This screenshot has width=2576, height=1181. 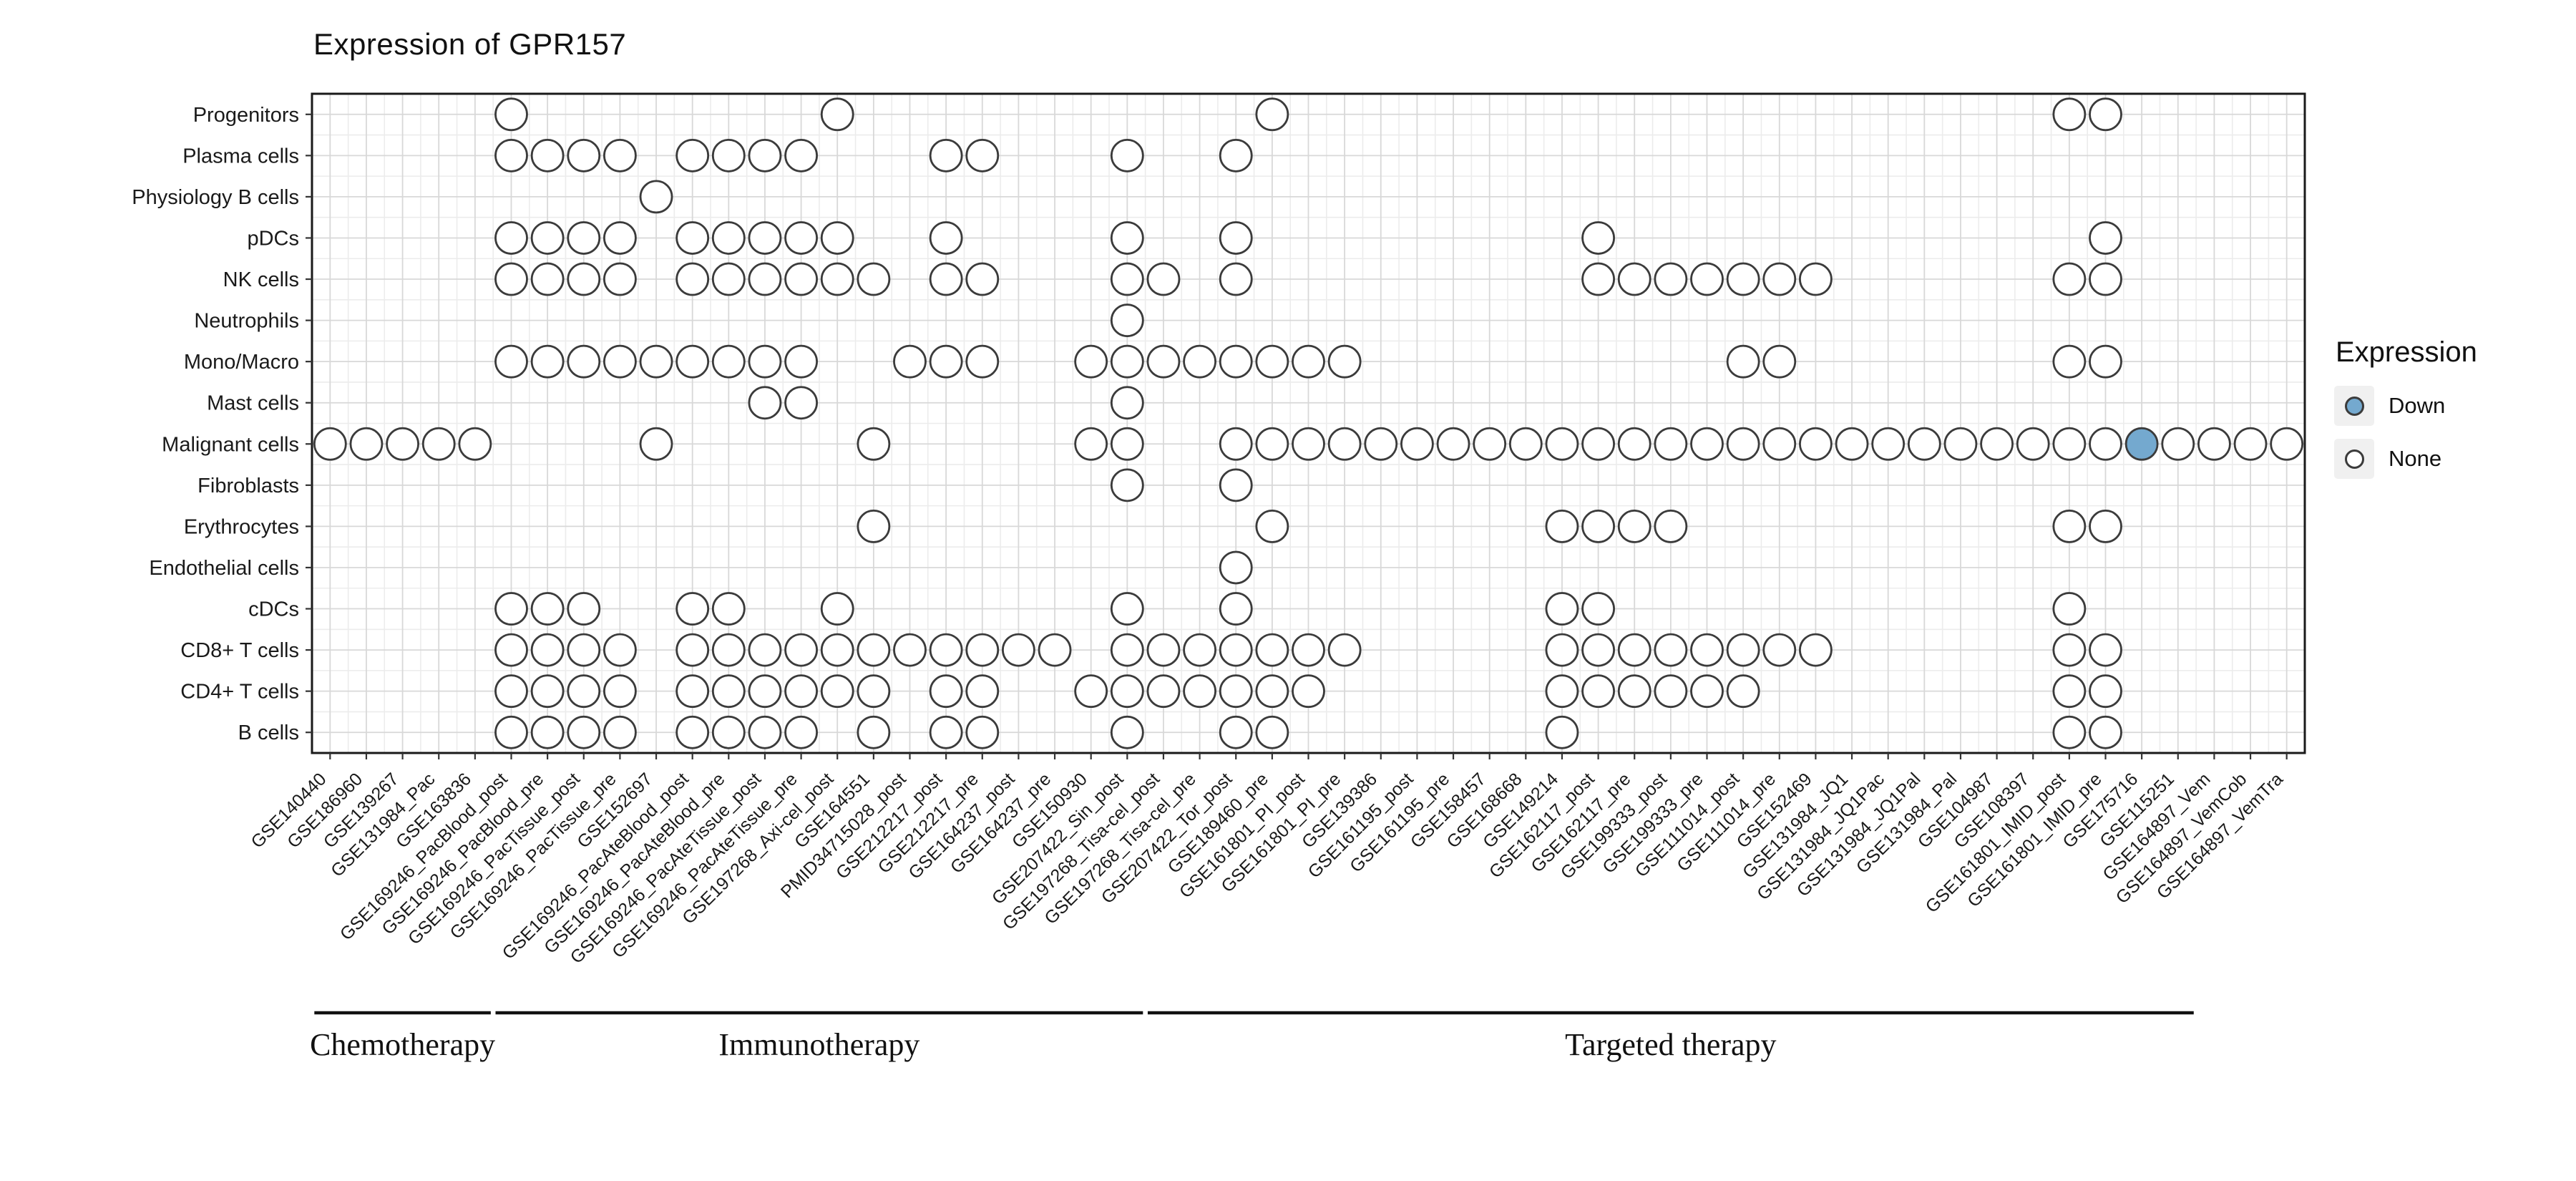 I want to click on y-tick-label: Plasma cells, so click(x=240, y=156).